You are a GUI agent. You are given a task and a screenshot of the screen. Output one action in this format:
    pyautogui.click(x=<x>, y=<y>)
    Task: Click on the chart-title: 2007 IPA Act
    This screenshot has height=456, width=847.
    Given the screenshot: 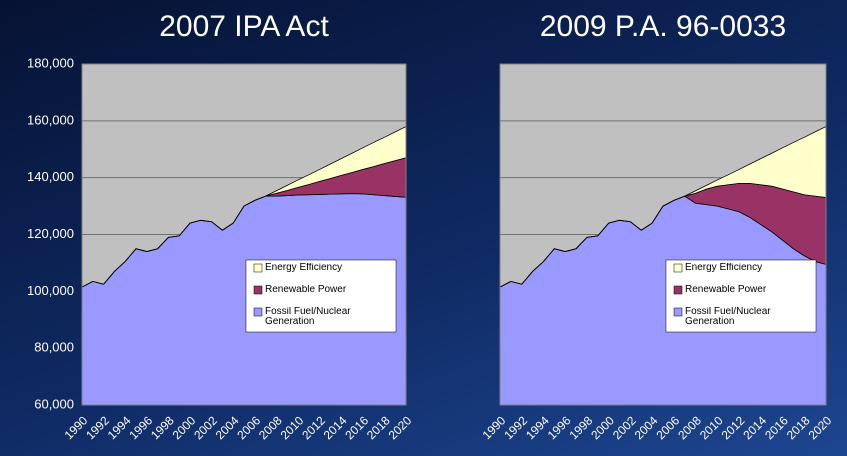 What is the action you would take?
    pyautogui.click(x=244, y=26)
    